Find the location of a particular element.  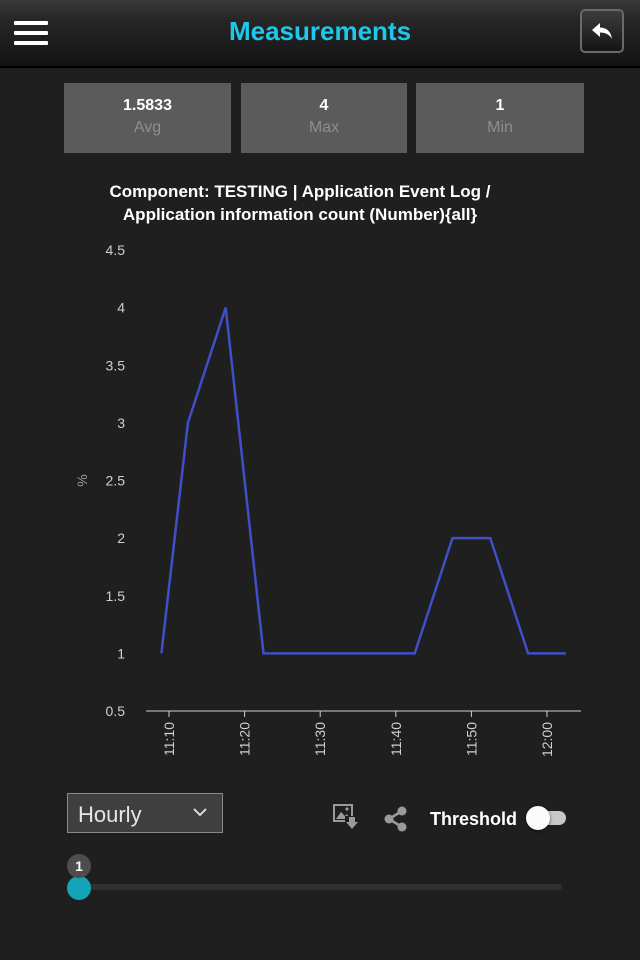

y-tick-label: 1.5 is located at coordinates (116, 596).